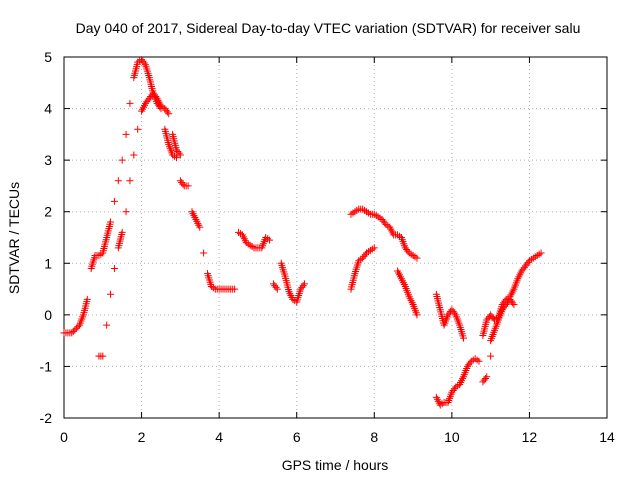  Describe the element at coordinates (607, 437) in the screenshot. I see `x-tick-label: 14` at that location.